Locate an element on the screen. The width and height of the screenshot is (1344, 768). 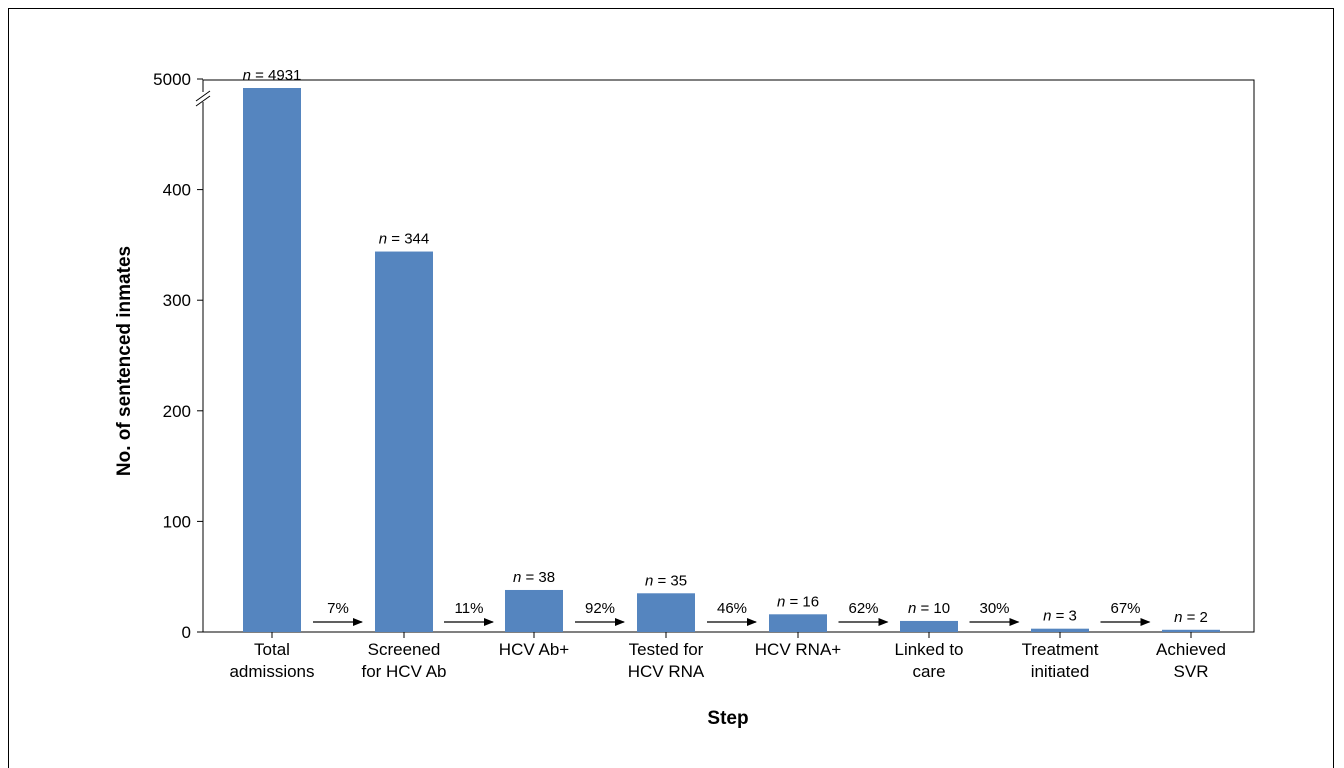
bar-value-label: n = 35 is located at coordinates (666, 580).